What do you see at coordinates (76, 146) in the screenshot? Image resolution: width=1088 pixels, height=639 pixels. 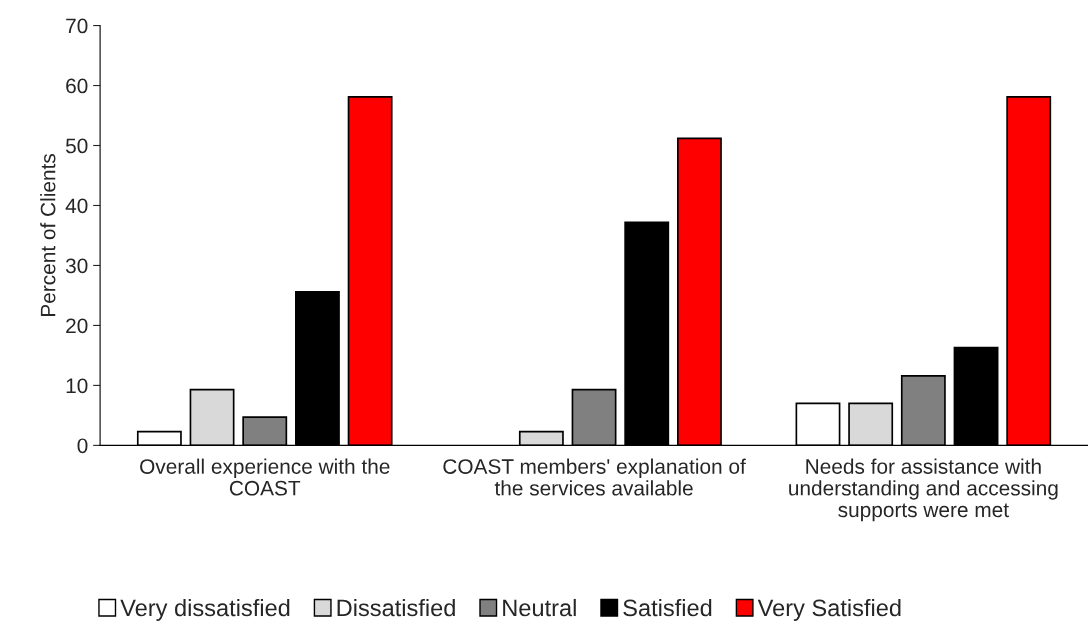 I see `y-tick-label: 50` at bounding box center [76, 146].